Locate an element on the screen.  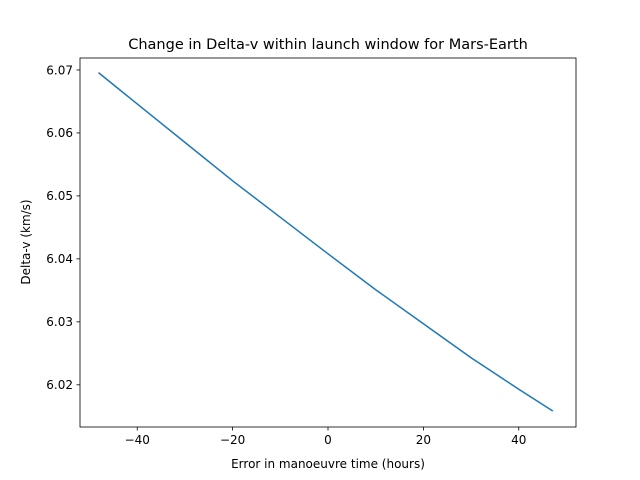
y-tick-label: 6.07 is located at coordinates (59, 70).